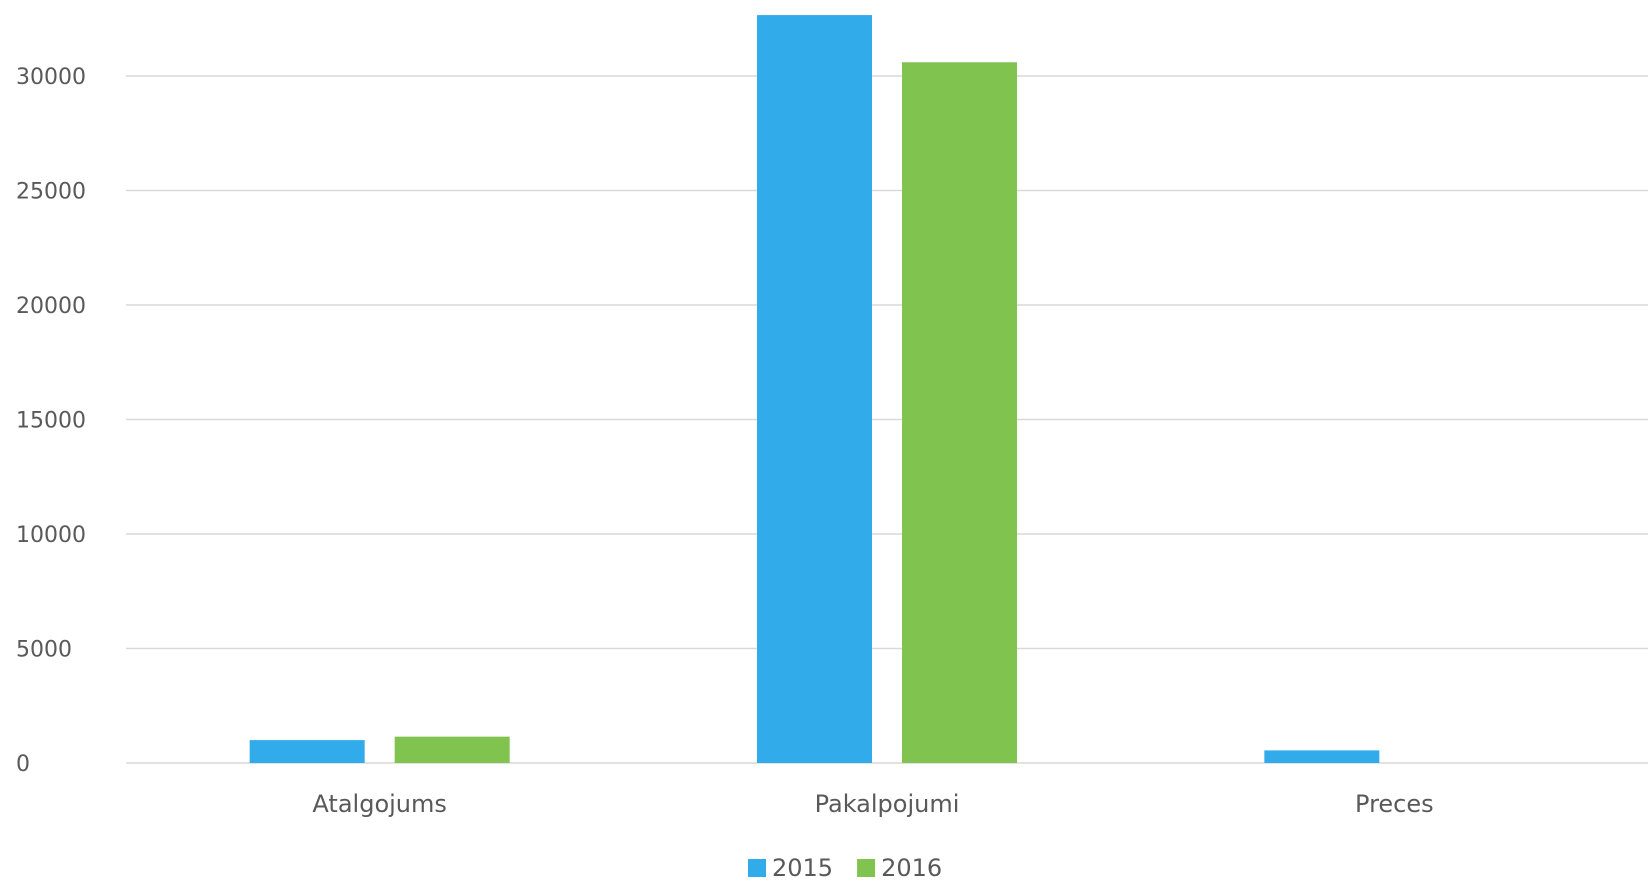  Describe the element at coordinates (51, 77) in the screenshot. I see `y-tick-label: 30000` at that location.